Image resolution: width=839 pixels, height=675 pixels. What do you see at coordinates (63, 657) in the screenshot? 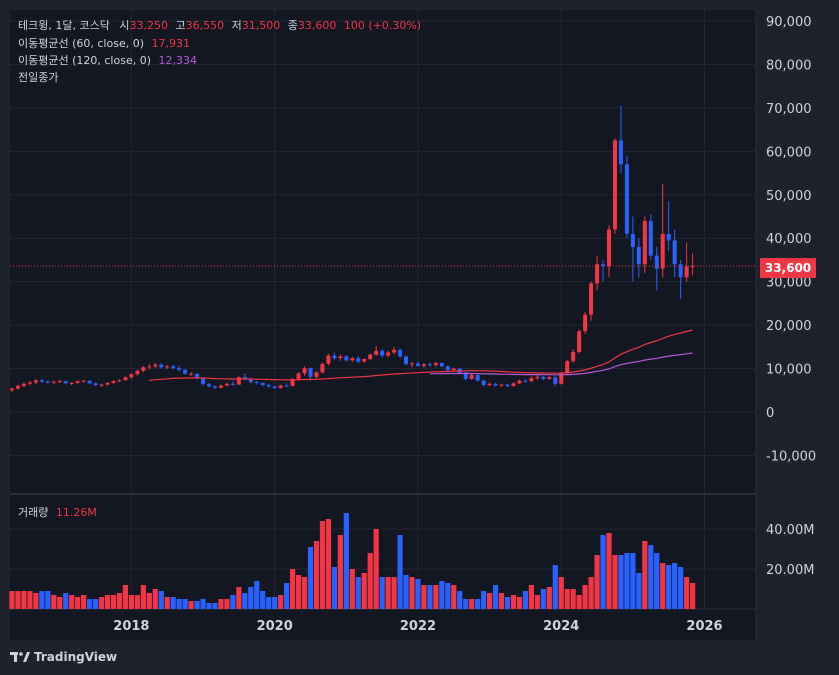
I see `tradingview-brand: TradingView` at bounding box center [63, 657].